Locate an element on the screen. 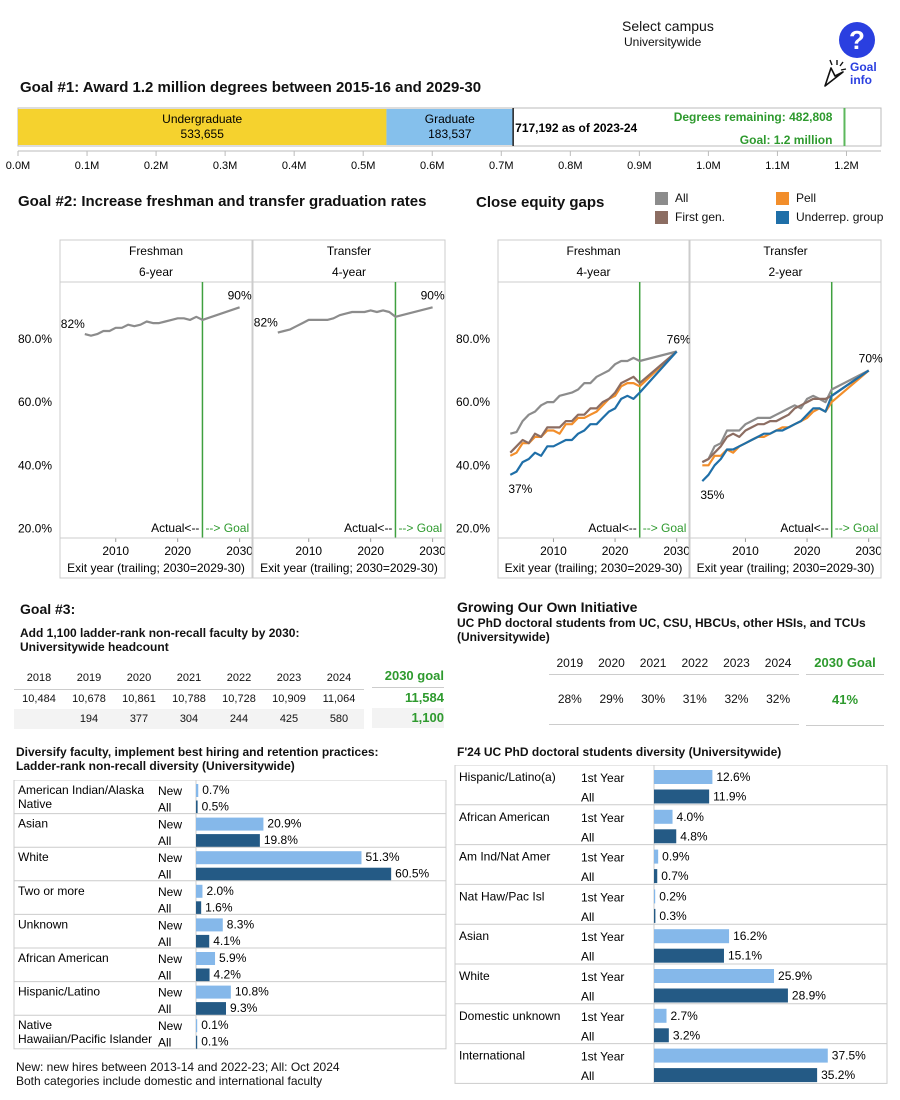  phd-category-name: Am Ind/Nat Amer is located at coordinates (504, 857).